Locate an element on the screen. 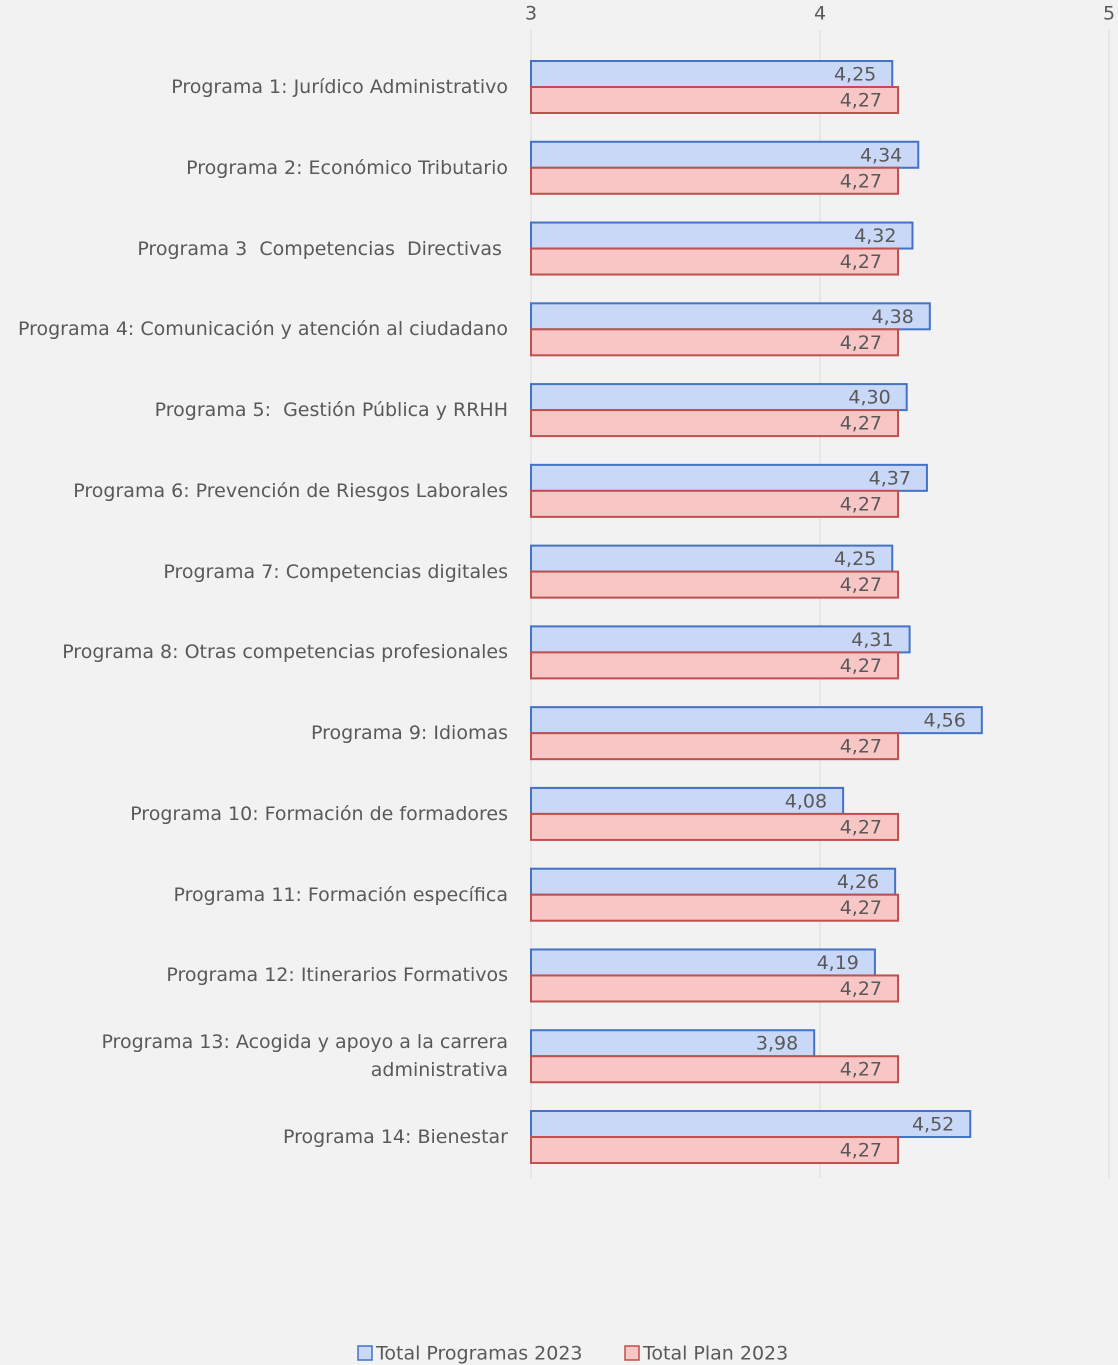 This screenshot has height=1365, width=1118. category-label: Programa 14: Bienestar is located at coordinates (395, 1137).